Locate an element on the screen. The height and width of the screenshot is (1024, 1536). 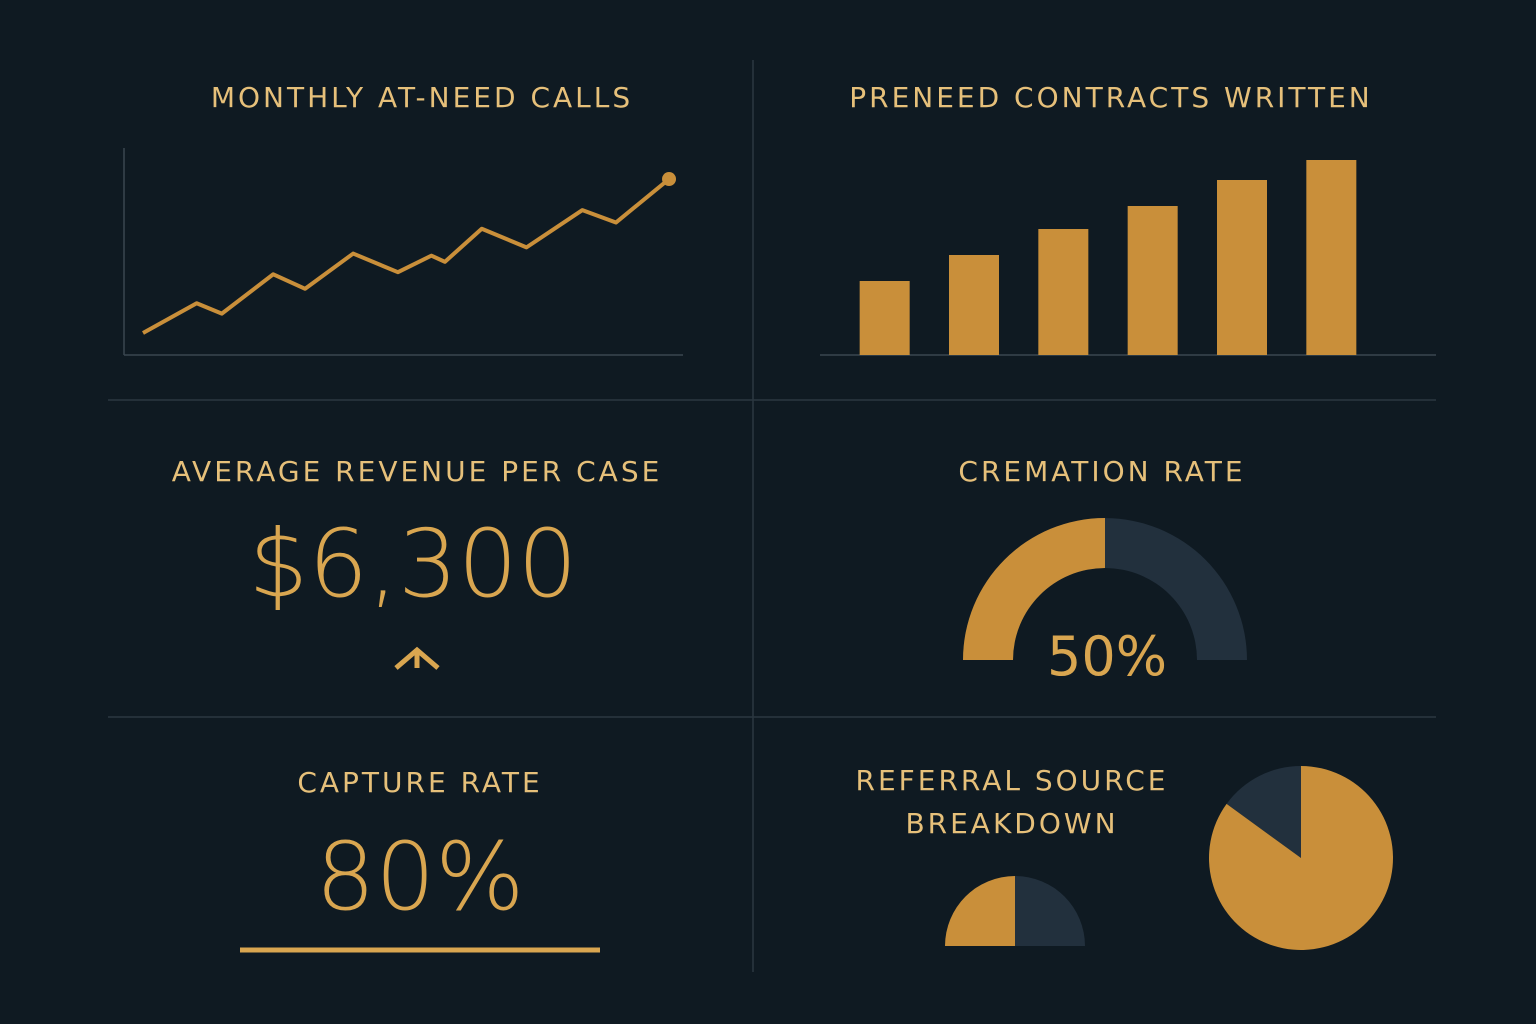
kpi-title: CAPTURE RATE is located at coordinates (420, 782).